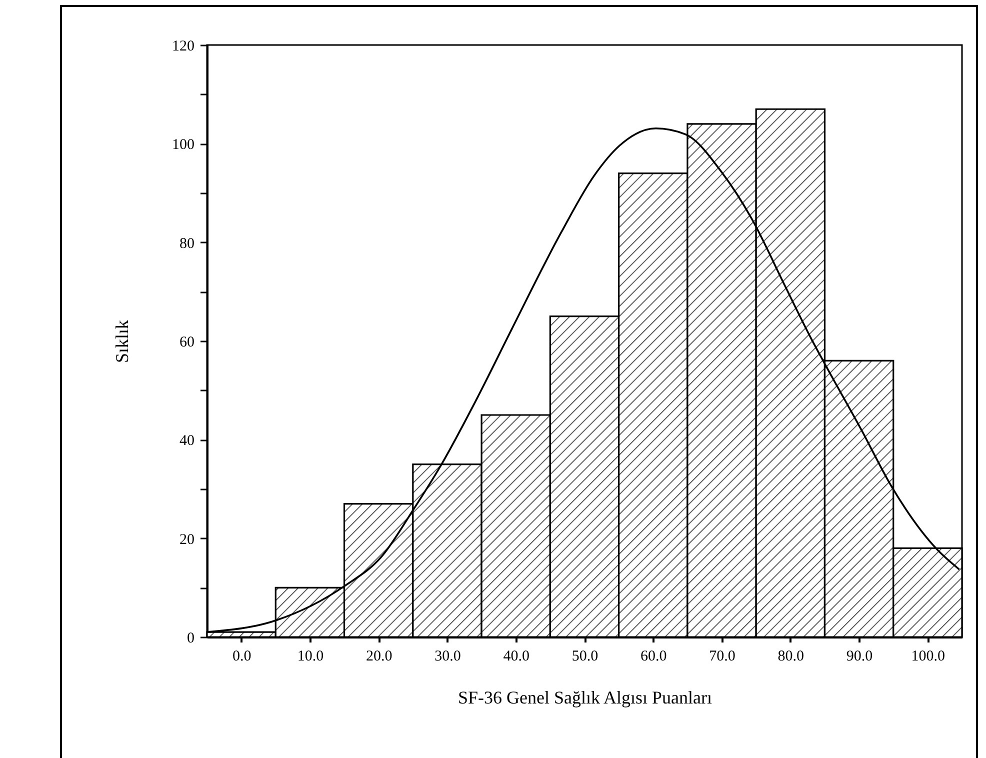 This screenshot has height=758, width=986. Describe the element at coordinates (722, 656) in the screenshot. I see `x-tick-label: 70.0` at that location.